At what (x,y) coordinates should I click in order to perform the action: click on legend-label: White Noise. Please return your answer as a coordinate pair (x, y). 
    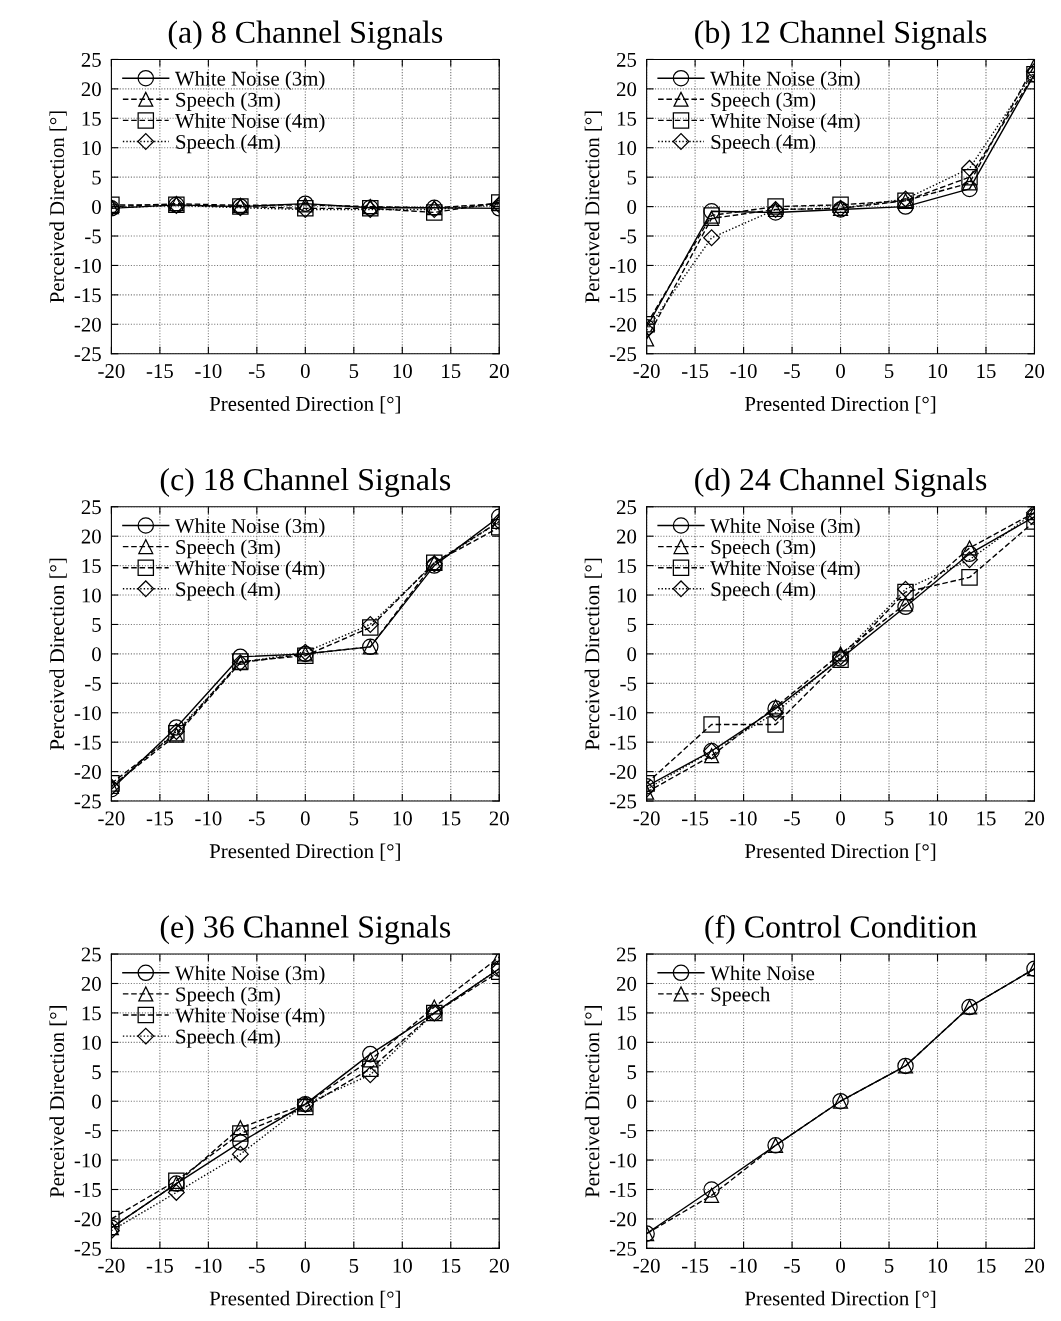
    Looking at the image, I should click on (762, 973).